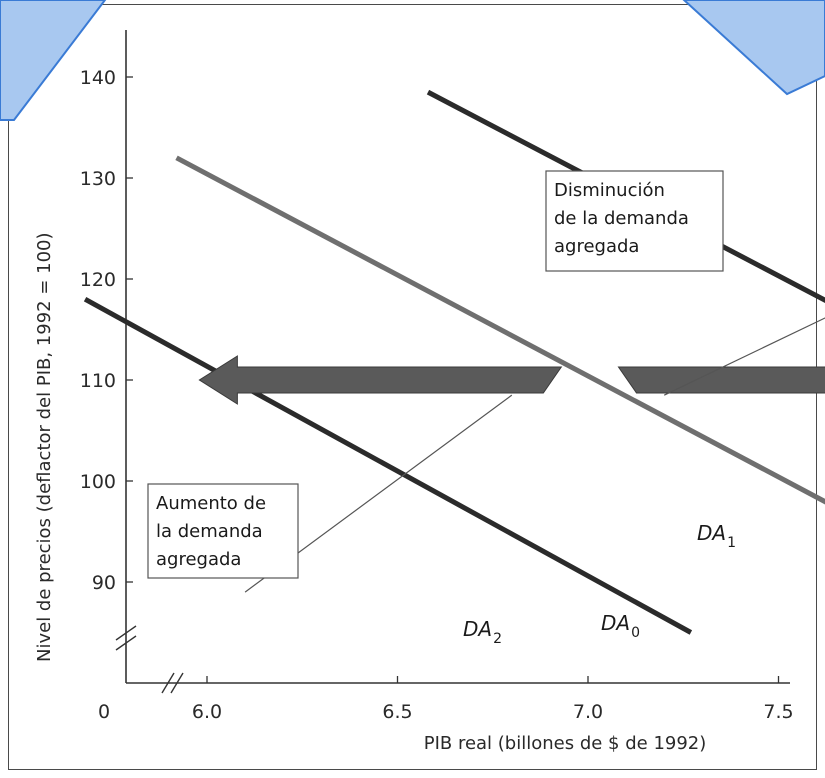  What do you see at coordinates (104, 583) in the screenshot?
I see `y-tick-label: 90` at bounding box center [104, 583].